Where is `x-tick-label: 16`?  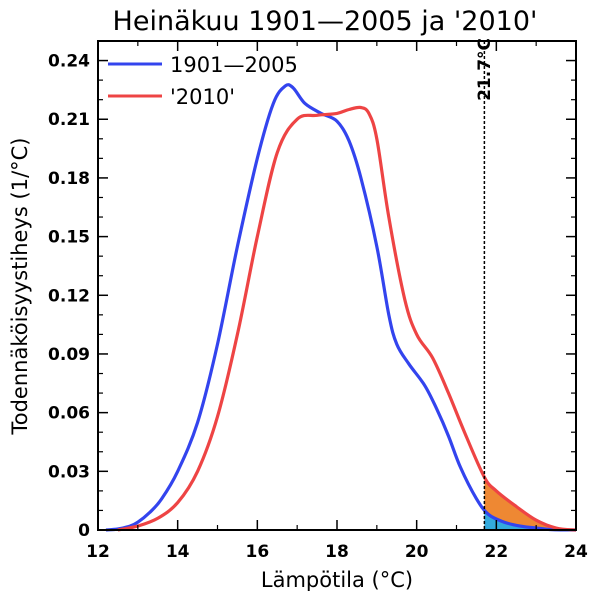
x-tick-label: 16 is located at coordinates (257, 552).